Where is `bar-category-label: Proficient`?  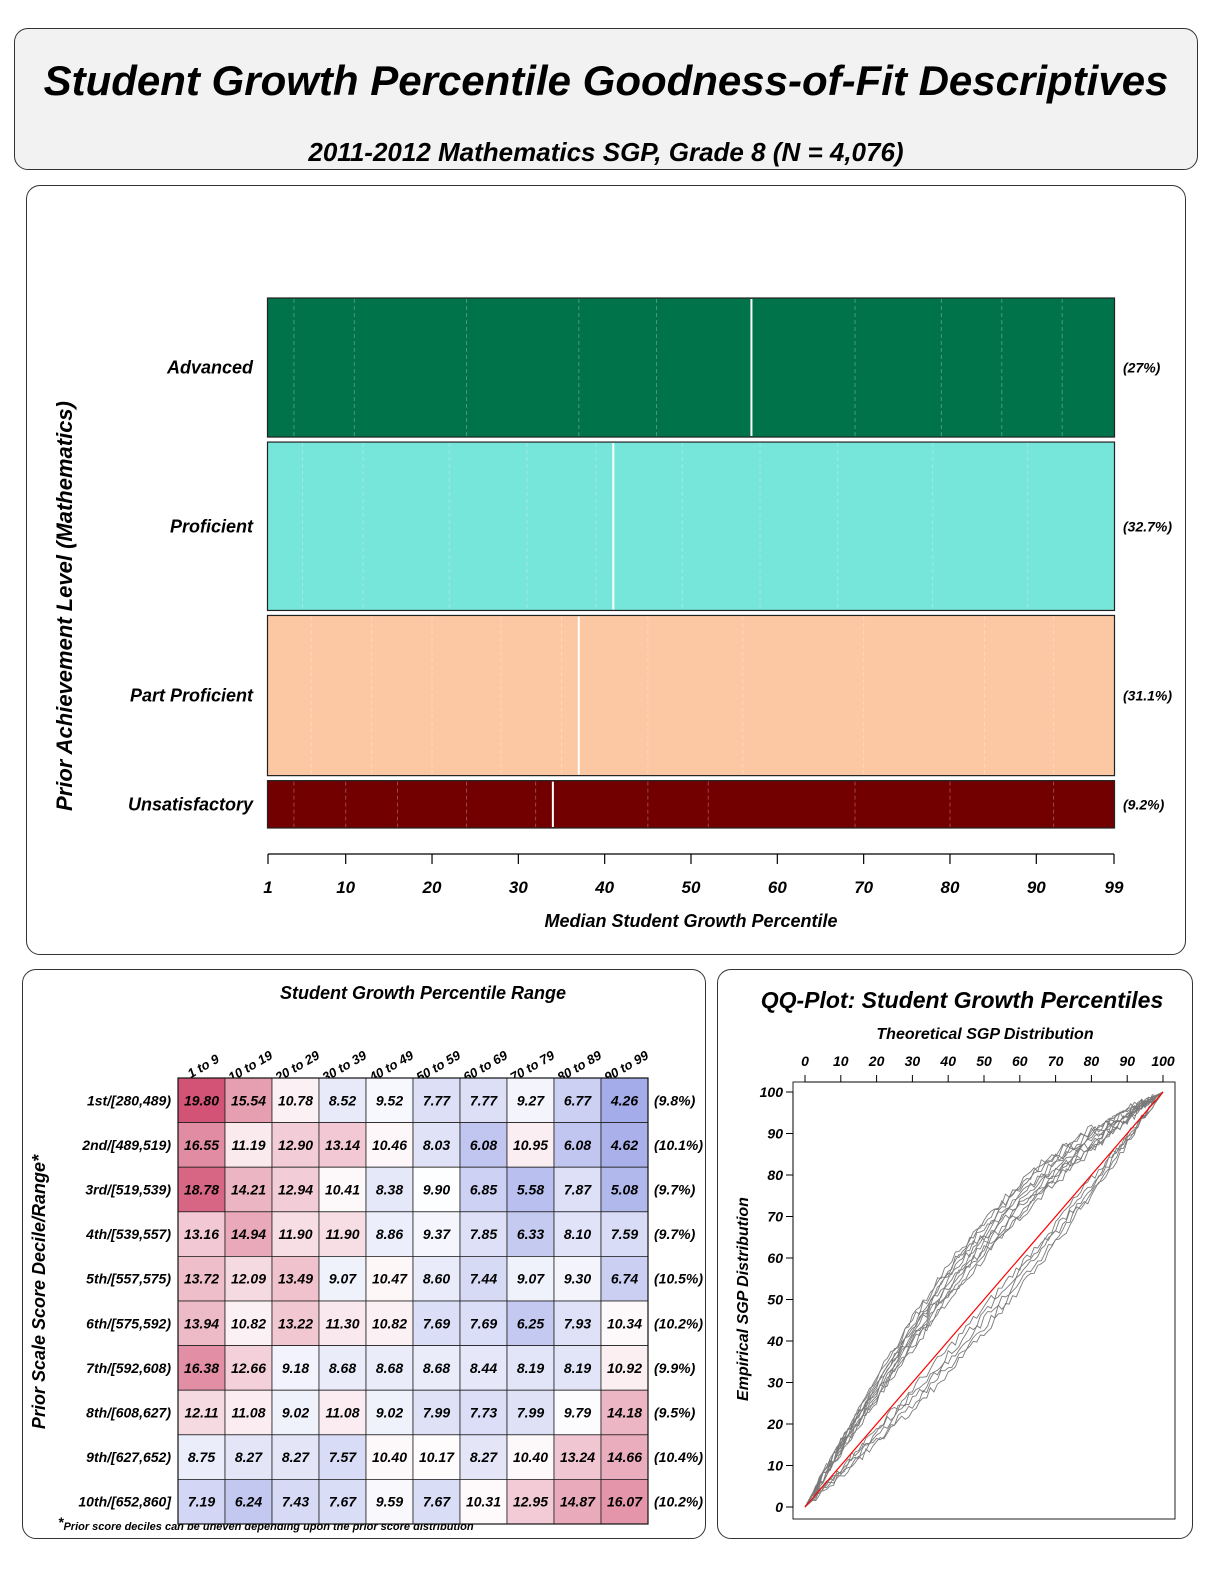
bar-category-label: Proficient is located at coordinates (212, 526).